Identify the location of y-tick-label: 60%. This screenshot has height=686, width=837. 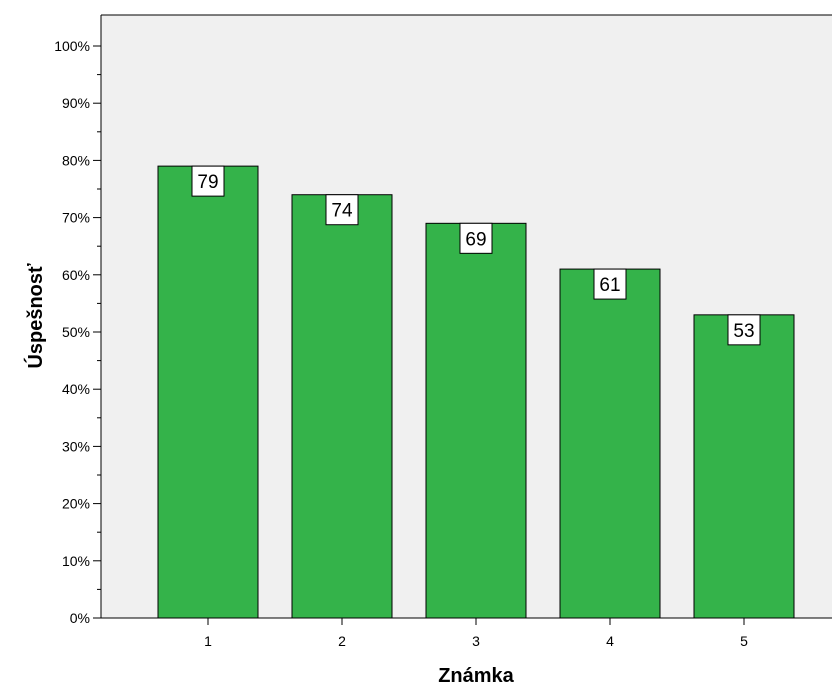
(76, 275).